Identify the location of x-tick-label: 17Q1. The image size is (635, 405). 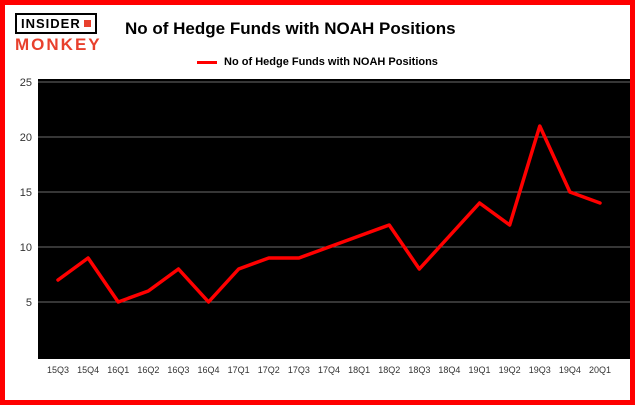
(239, 370).